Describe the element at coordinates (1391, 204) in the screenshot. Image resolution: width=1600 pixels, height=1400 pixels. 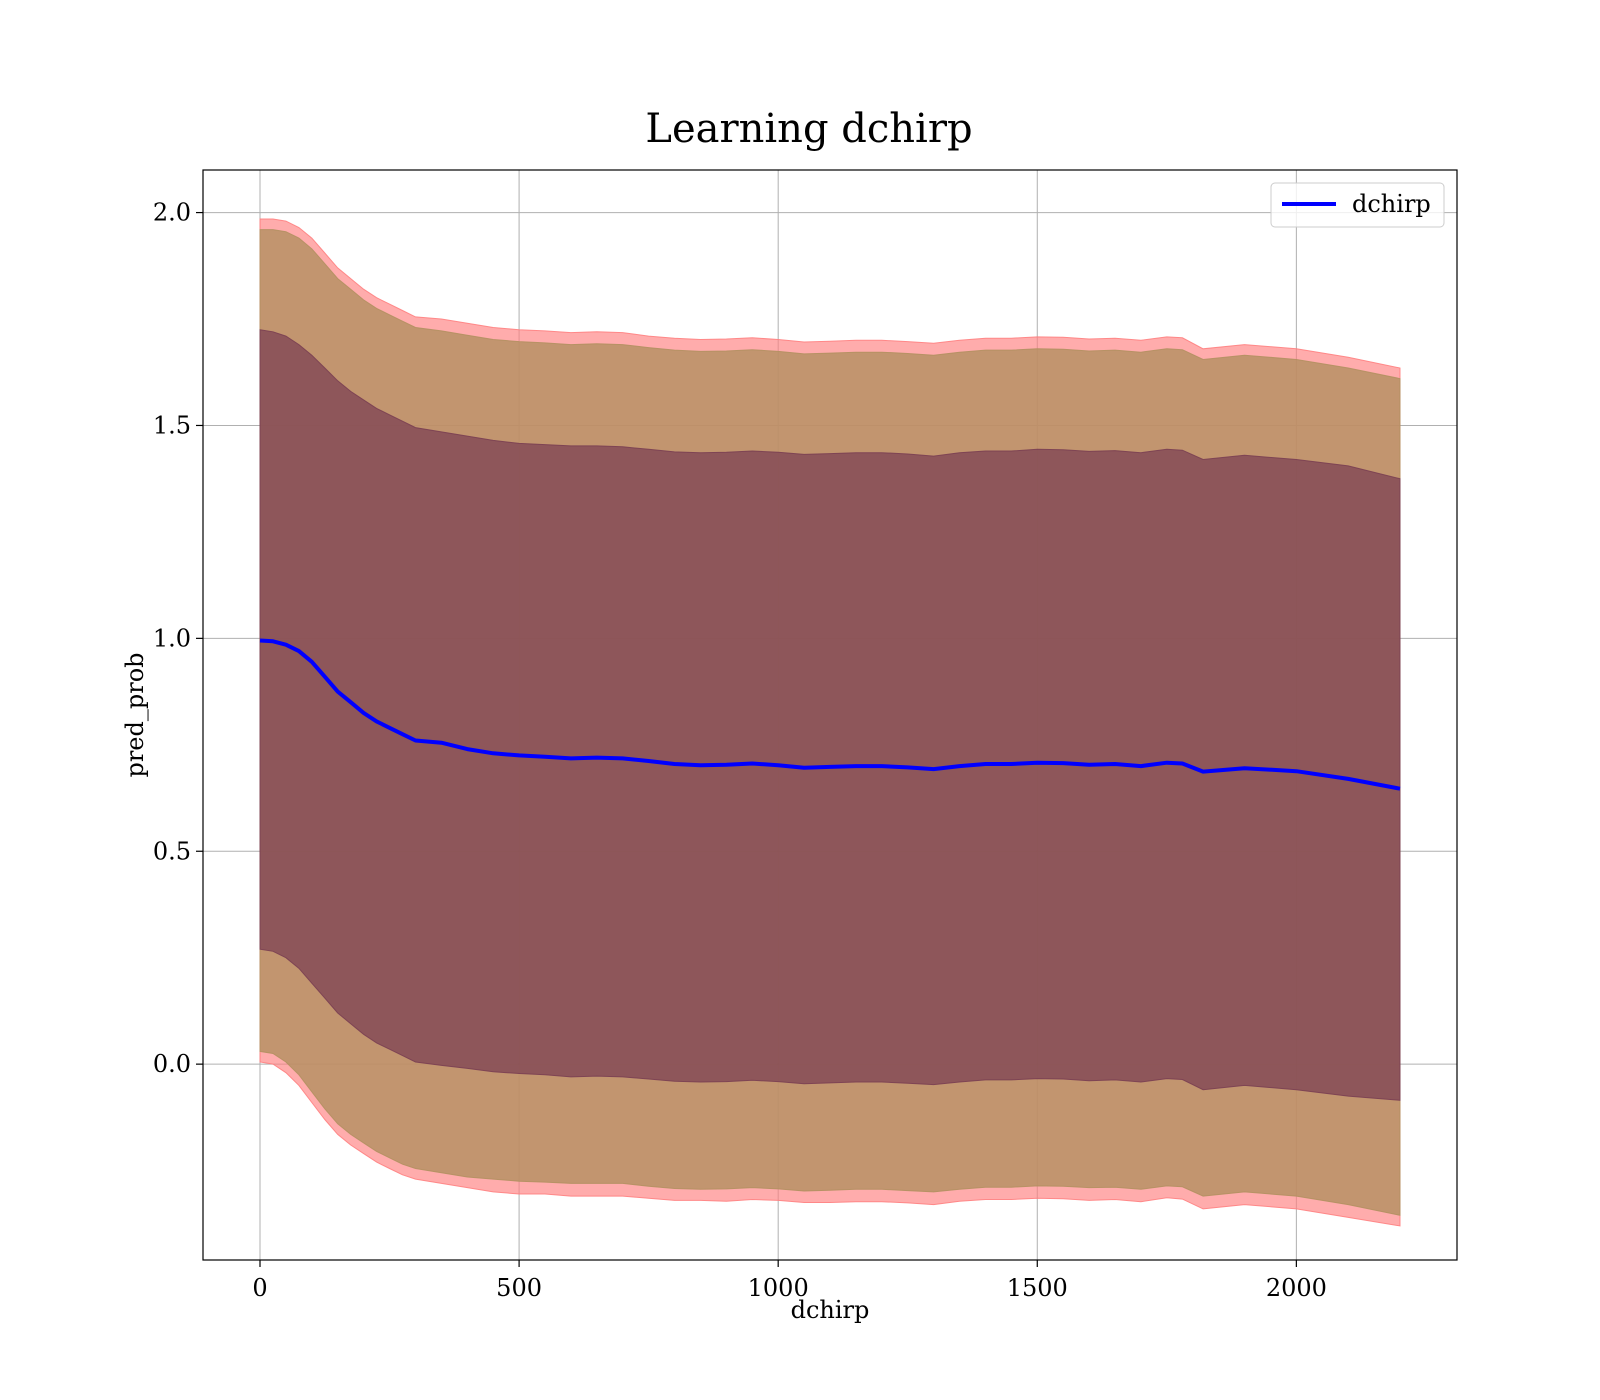
I see `legend-label-dchirp: dchirp` at that location.